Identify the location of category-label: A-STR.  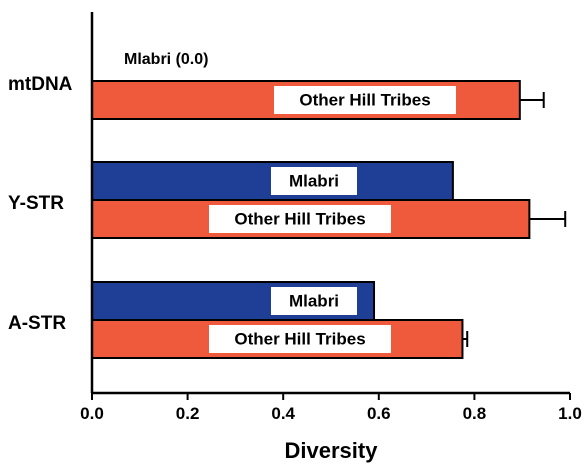
(37, 323).